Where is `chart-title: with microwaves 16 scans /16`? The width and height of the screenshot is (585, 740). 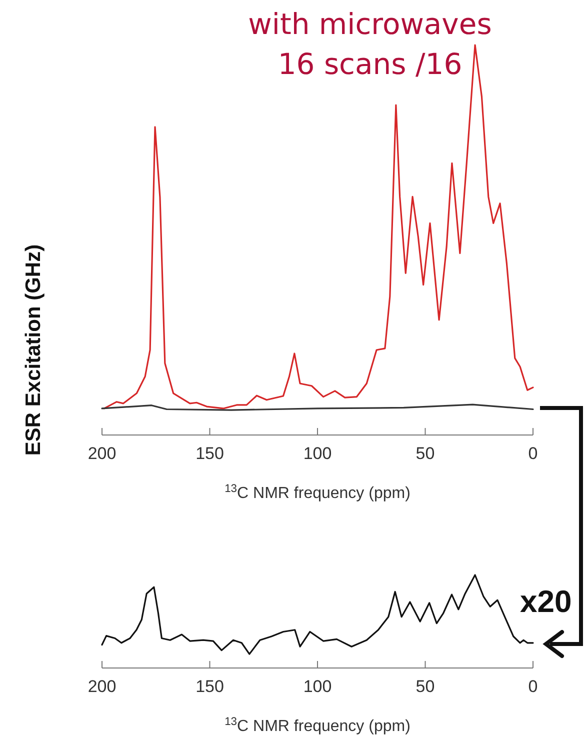 chart-title: with microwaves 16 scans /16 is located at coordinates (370, 44).